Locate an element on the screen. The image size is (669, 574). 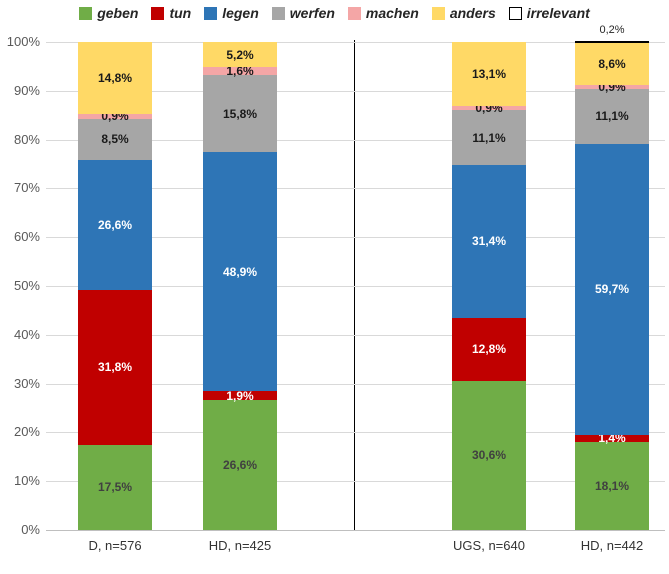
y-axis-tick-label: 80% is located at coordinates (26, 139).